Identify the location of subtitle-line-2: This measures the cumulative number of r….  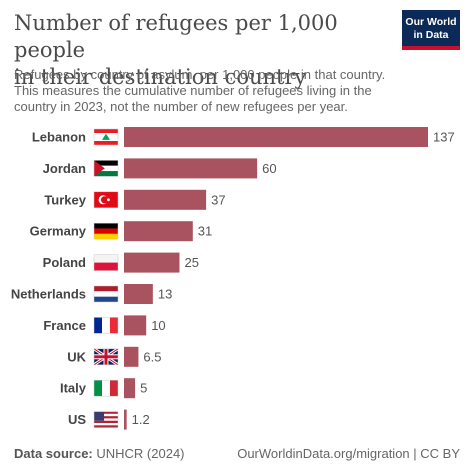
(193, 90).